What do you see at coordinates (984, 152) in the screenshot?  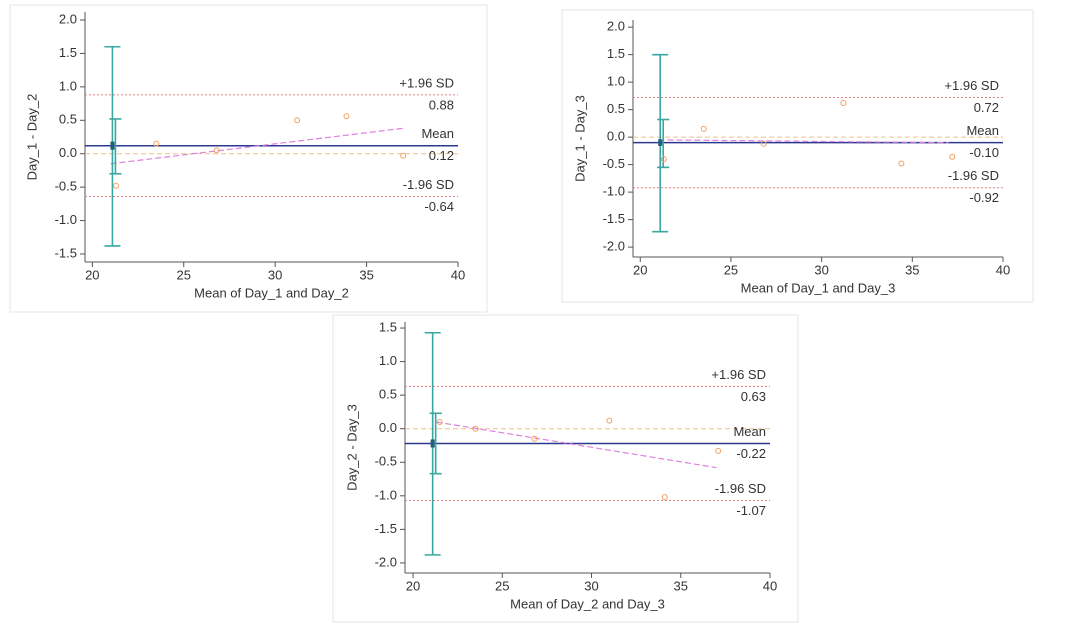 I see `reference-value: -0.10` at bounding box center [984, 152].